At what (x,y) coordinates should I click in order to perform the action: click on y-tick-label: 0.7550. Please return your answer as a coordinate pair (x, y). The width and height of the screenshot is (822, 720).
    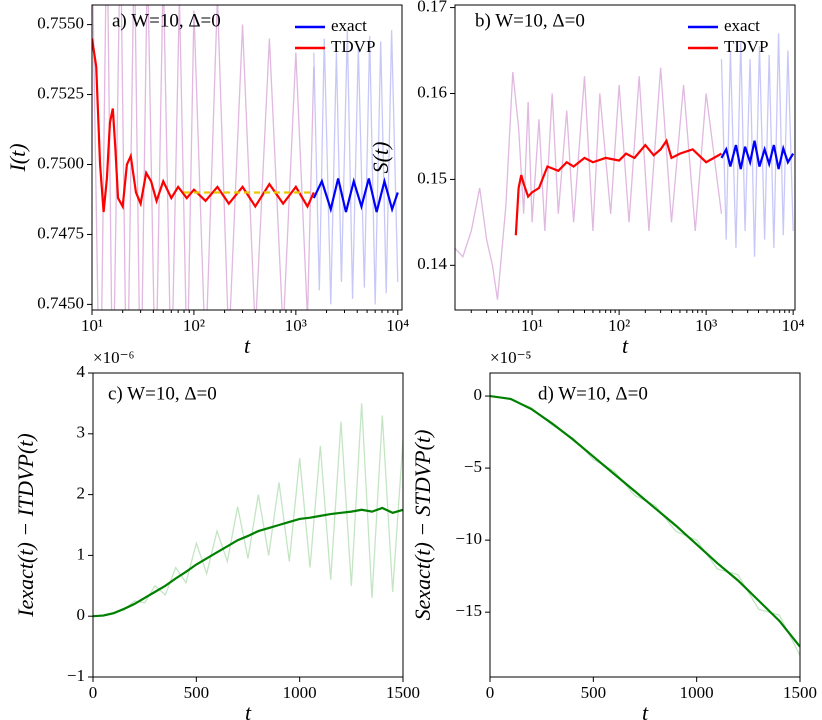
    Looking at the image, I should click on (60, 22).